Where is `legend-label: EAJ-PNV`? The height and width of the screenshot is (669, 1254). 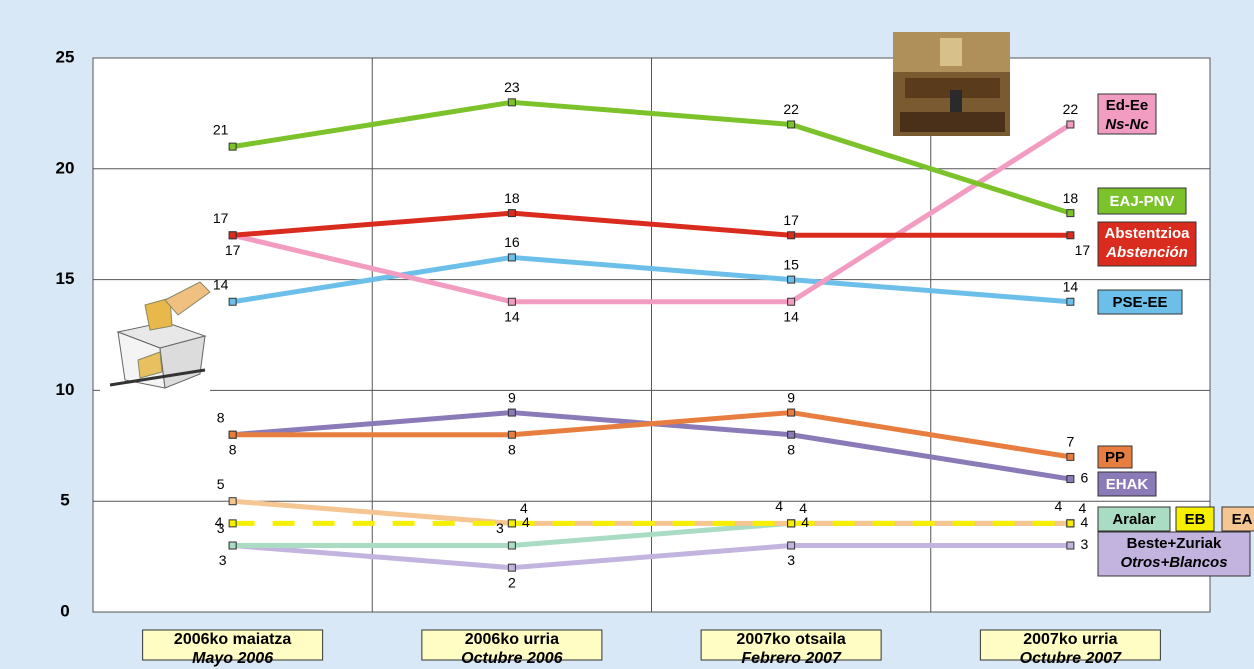
legend-label: EAJ-PNV is located at coordinates (1141, 201).